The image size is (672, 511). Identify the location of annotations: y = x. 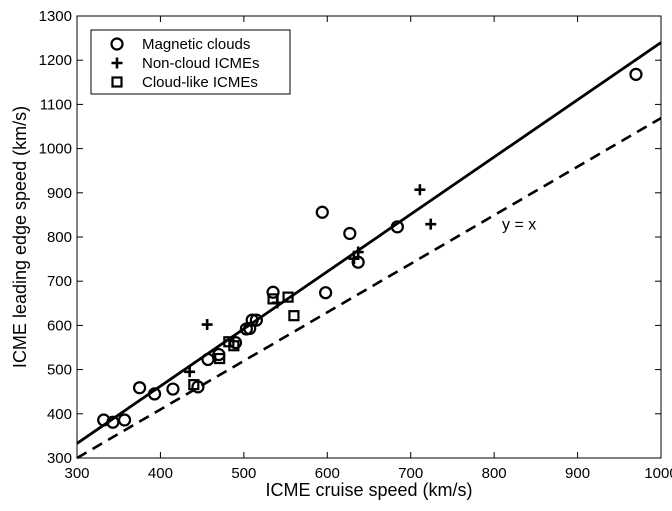
(519, 225).